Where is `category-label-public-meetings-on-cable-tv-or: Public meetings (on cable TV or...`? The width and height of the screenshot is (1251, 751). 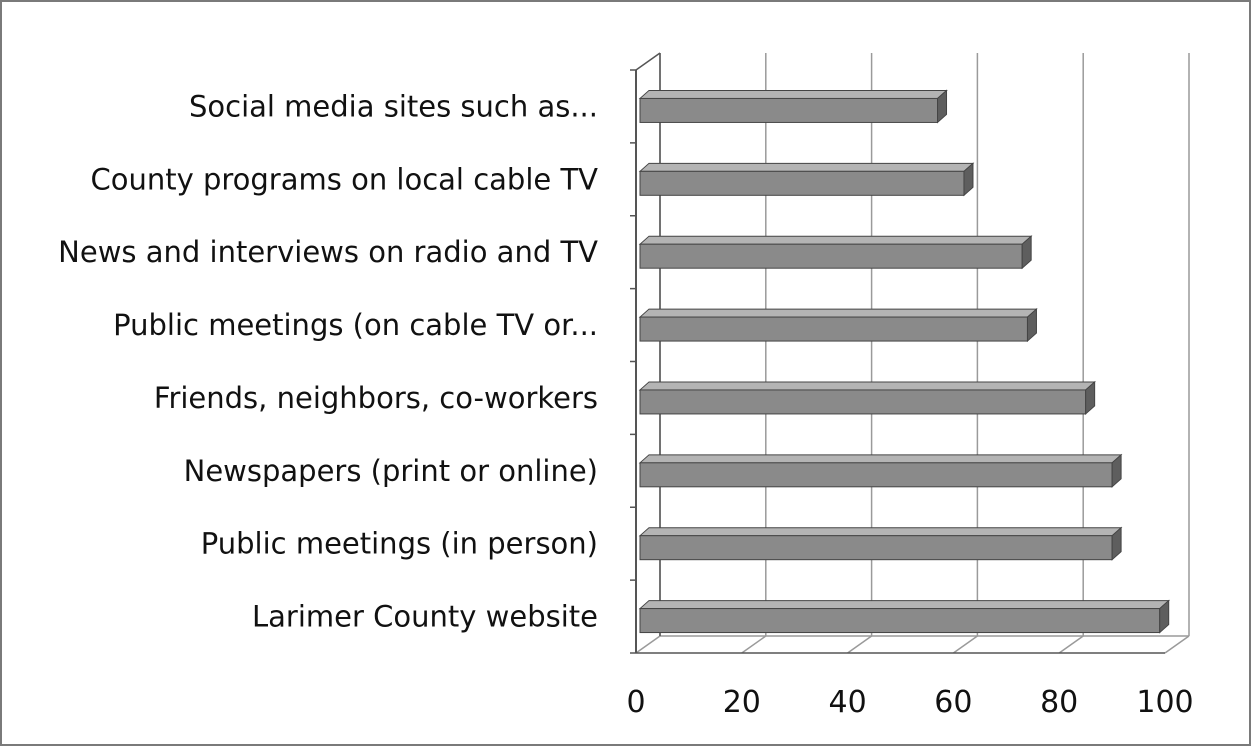 category-label-public-meetings-on-cable-tv-or: Public meetings (on cable TV or... is located at coordinates (355, 325).